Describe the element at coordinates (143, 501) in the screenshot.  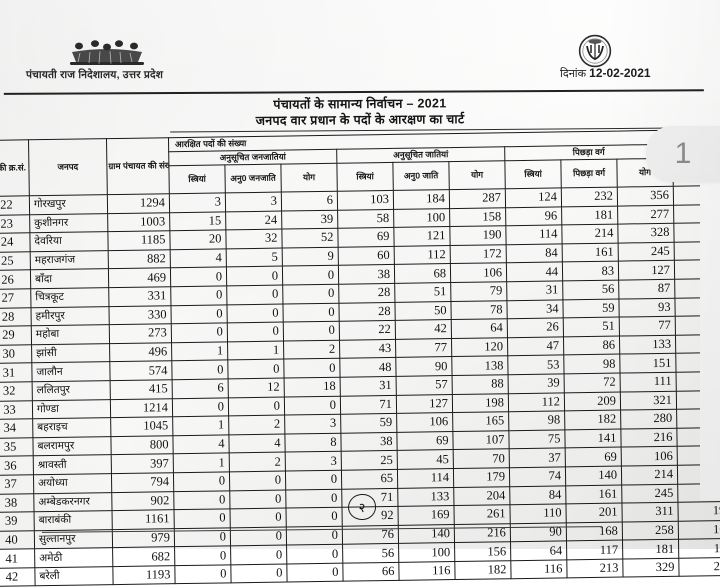
I see `cell-gp: 902` at that location.